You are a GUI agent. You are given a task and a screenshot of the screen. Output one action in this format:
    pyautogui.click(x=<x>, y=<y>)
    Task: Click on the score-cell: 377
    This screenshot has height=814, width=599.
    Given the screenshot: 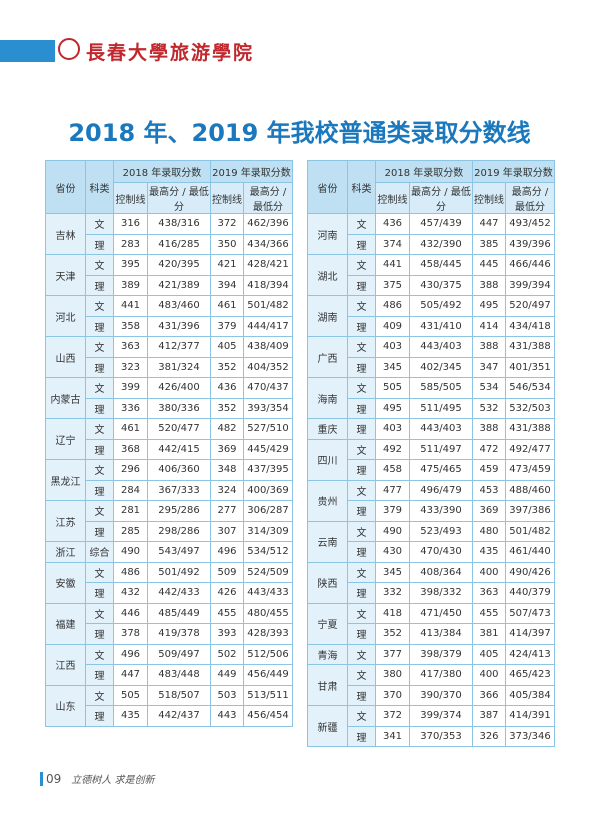 What is the action you would take?
    pyautogui.click(x=392, y=654)
    